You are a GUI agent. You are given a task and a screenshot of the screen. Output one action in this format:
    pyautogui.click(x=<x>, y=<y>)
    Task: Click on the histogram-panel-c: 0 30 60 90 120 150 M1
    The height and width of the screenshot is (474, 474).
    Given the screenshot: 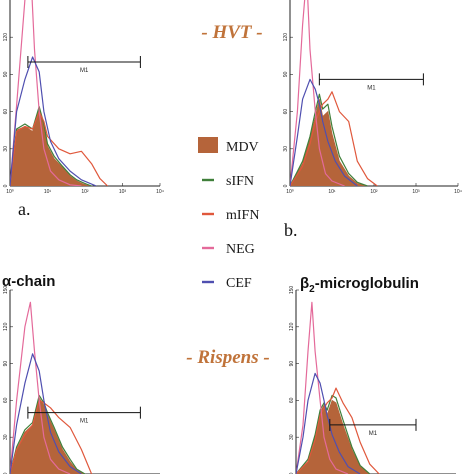 What is the action you would take?
    pyautogui.click(x=81, y=380)
    